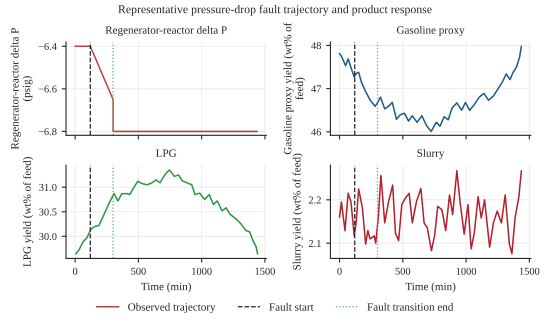 The image size is (550, 323). I want to click on y-axis-title: Slurry yield (wt% of feed), so click(297, 212).